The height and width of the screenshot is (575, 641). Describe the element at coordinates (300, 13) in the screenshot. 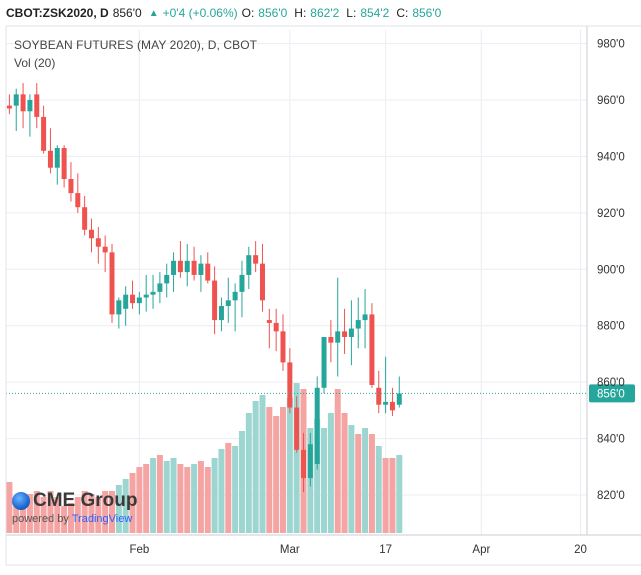

I see `high-label: H:` at that location.